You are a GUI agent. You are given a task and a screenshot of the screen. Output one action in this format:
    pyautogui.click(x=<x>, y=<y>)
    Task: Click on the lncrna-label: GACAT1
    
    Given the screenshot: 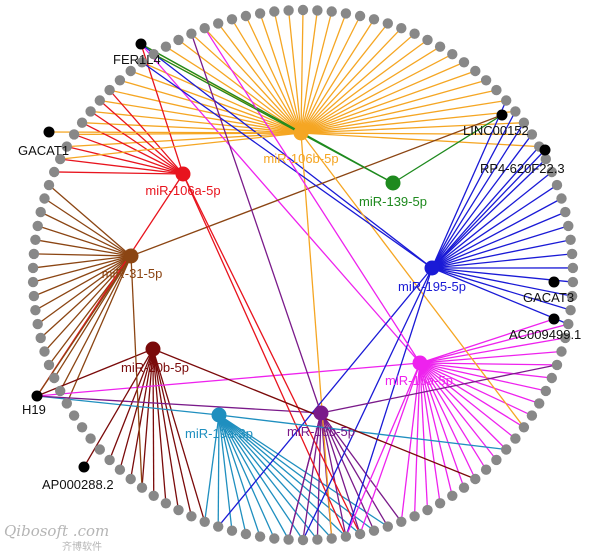 What is the action you would take?
    pyautogui.click(x=43, y=150)
    